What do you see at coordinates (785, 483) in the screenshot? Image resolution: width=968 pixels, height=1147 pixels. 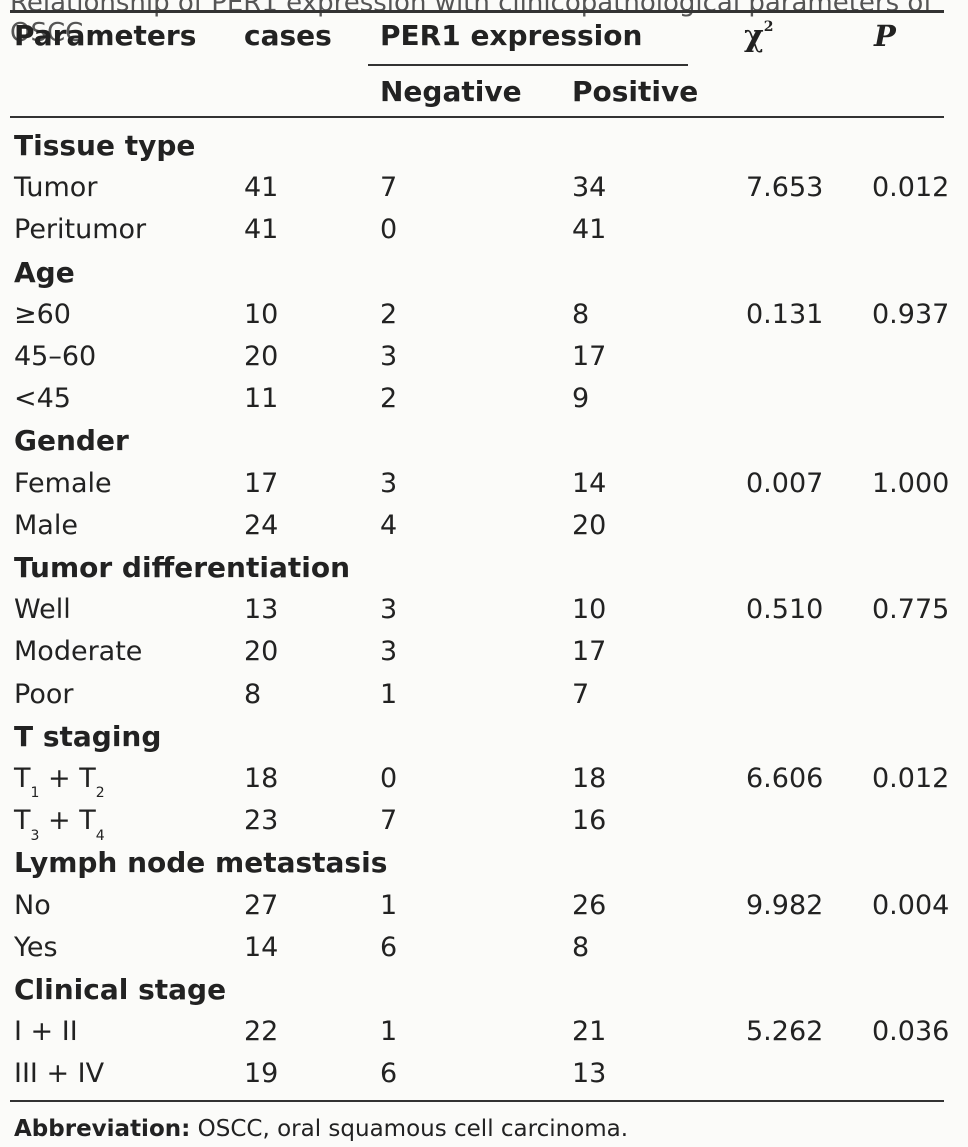 I see `cell-chi-square: 0.007` at bounding box center [785, 483].